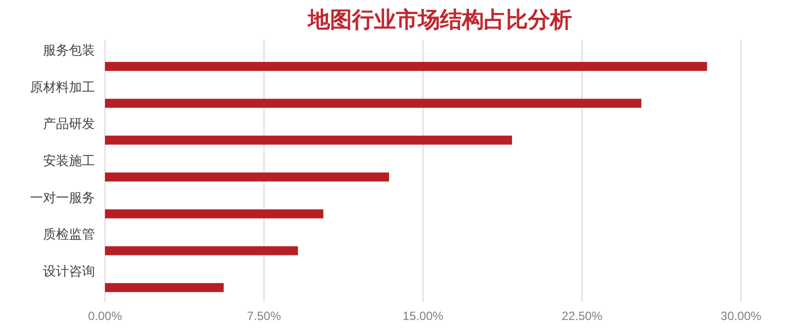 The width and height of the screenshot is (800, 328). I want to click on x-tick-label: 15.00%, so click(423, 316).